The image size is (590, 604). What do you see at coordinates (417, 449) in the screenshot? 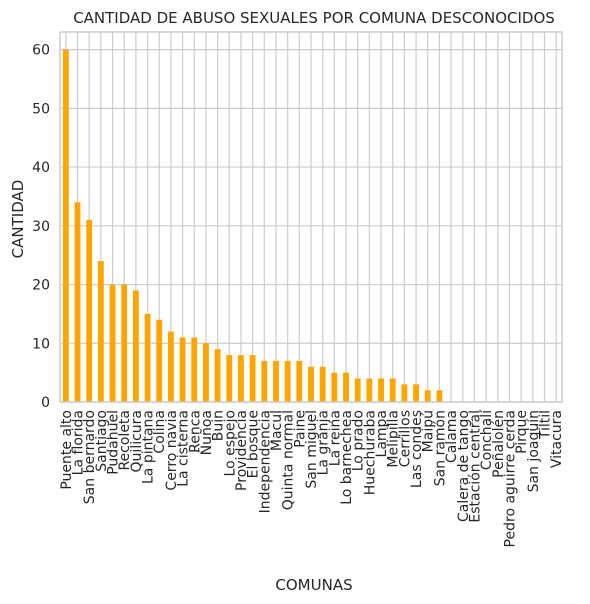
I see `x-tick-label: Las condes` at bounding box center [417, 449].